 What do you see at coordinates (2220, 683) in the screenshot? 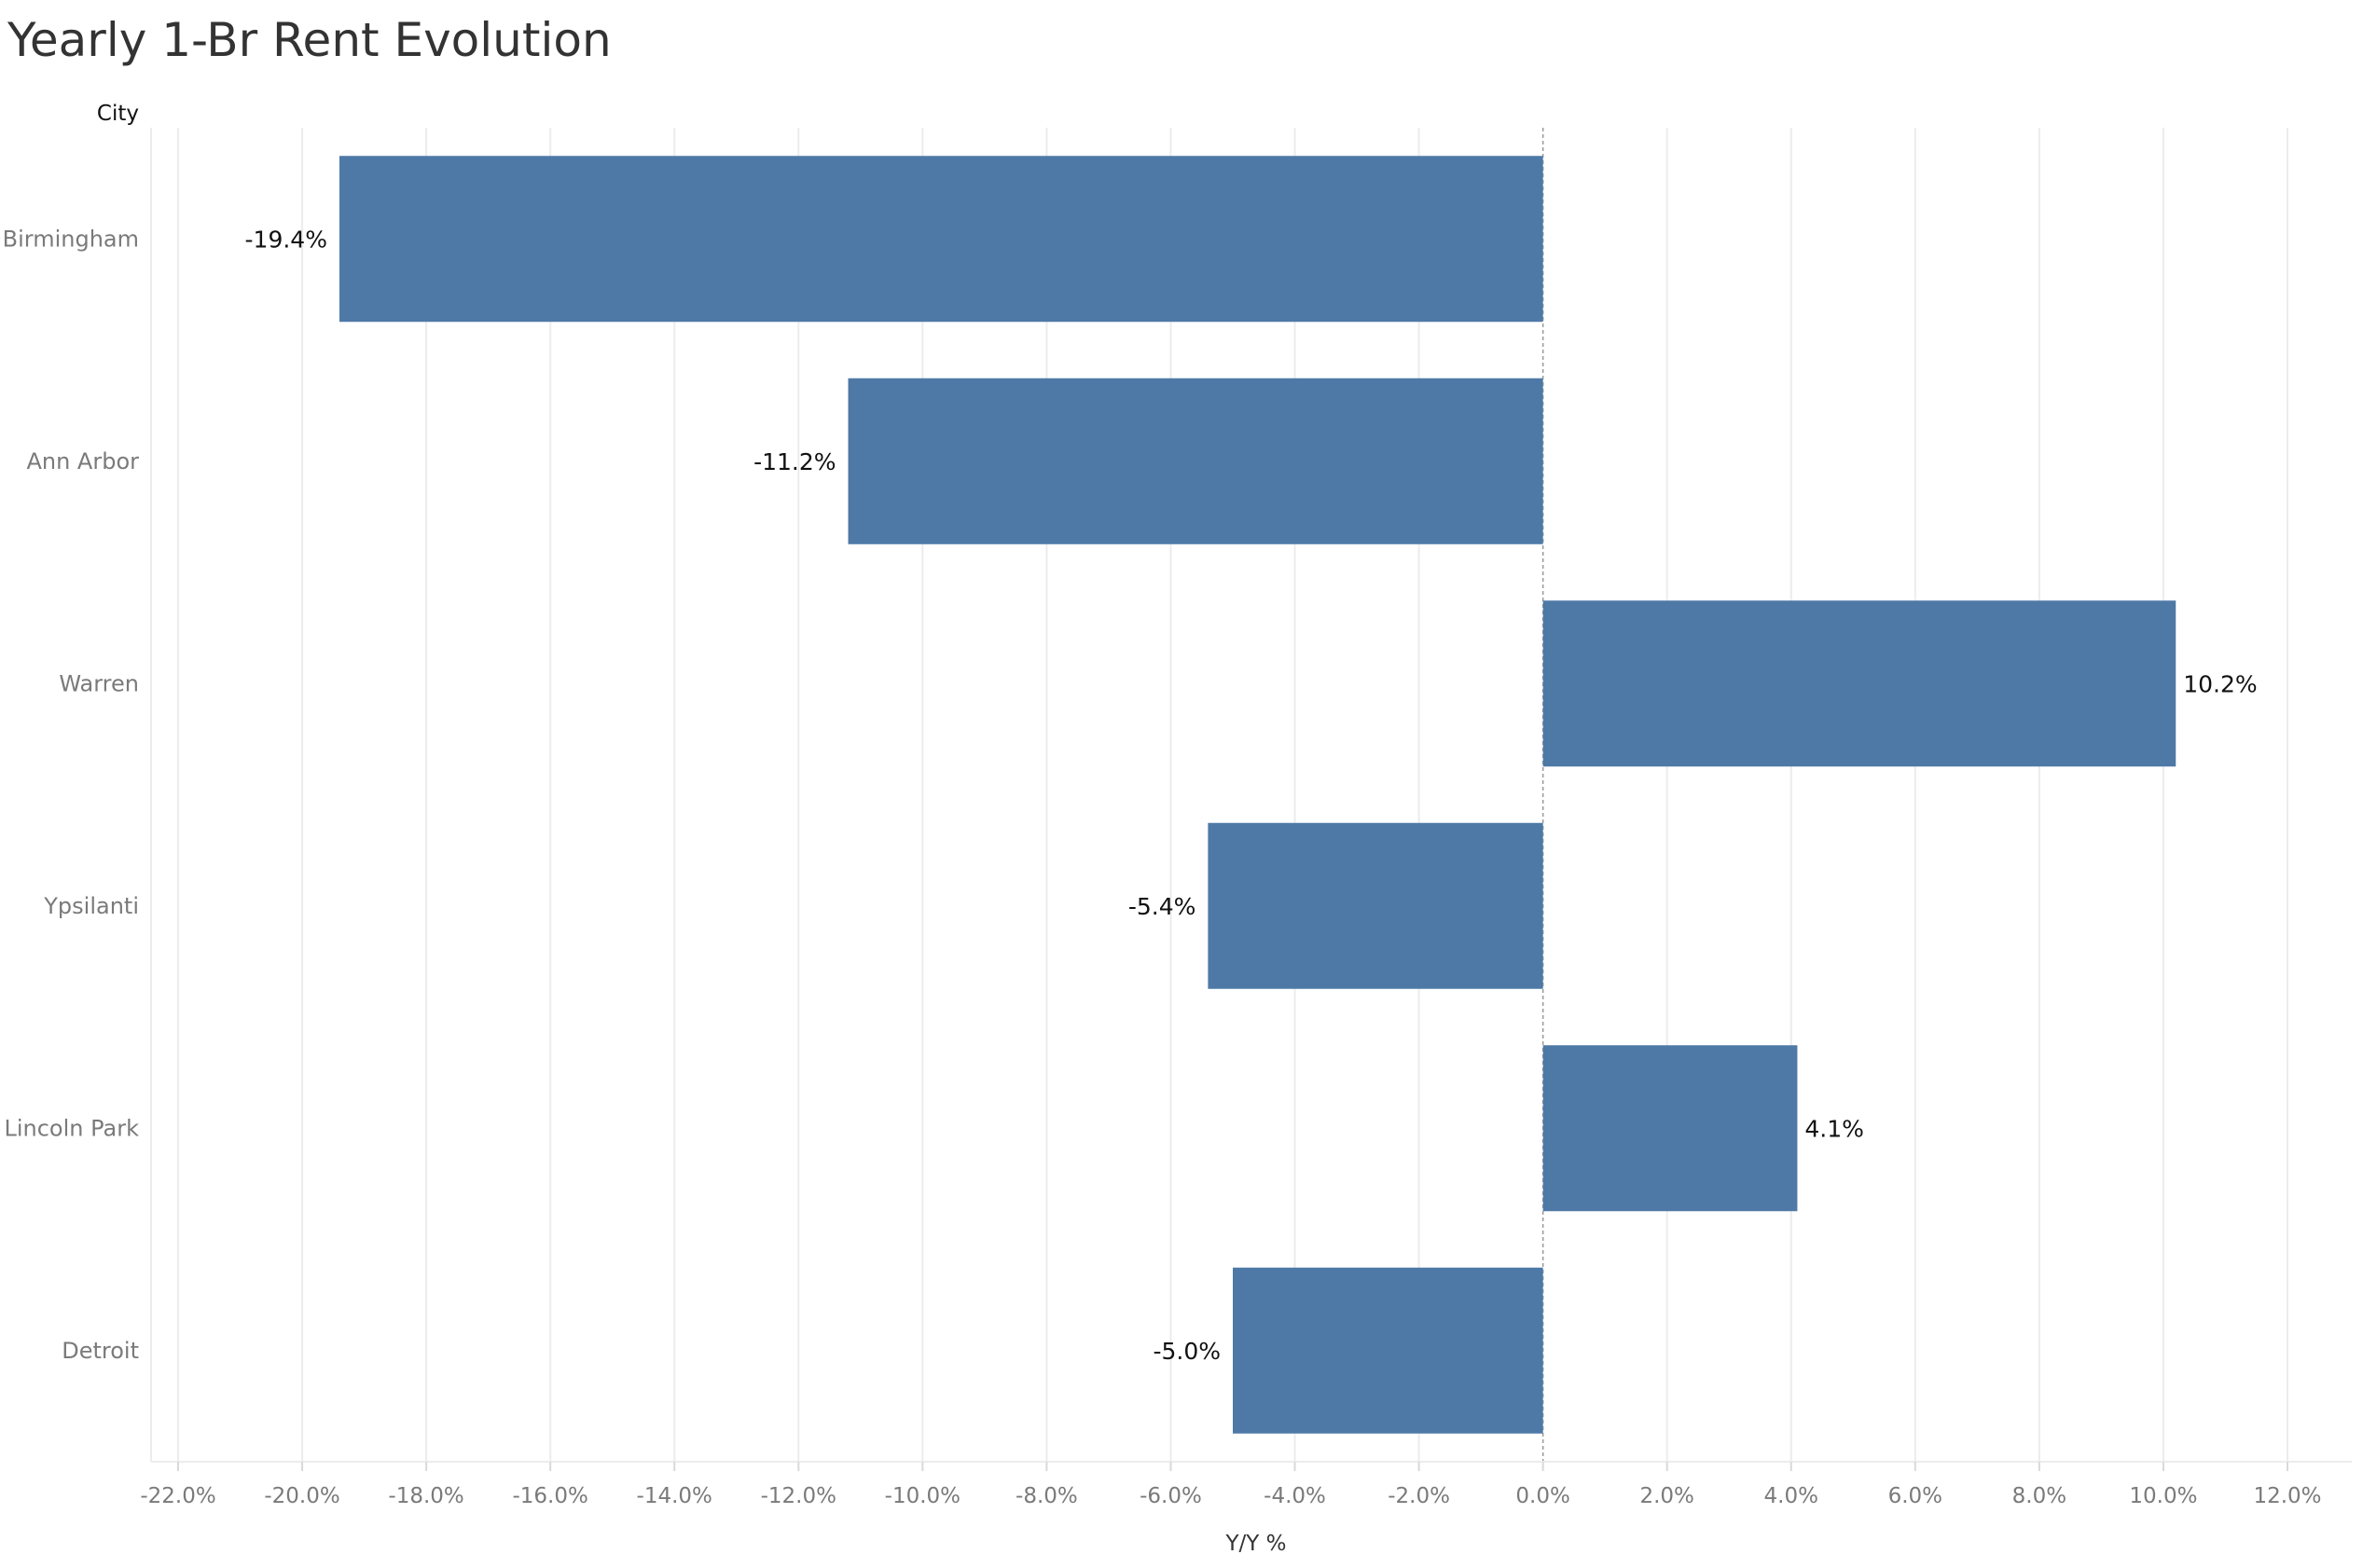
I see `data-label: 10.2%` at bounding box center [2220, 683].